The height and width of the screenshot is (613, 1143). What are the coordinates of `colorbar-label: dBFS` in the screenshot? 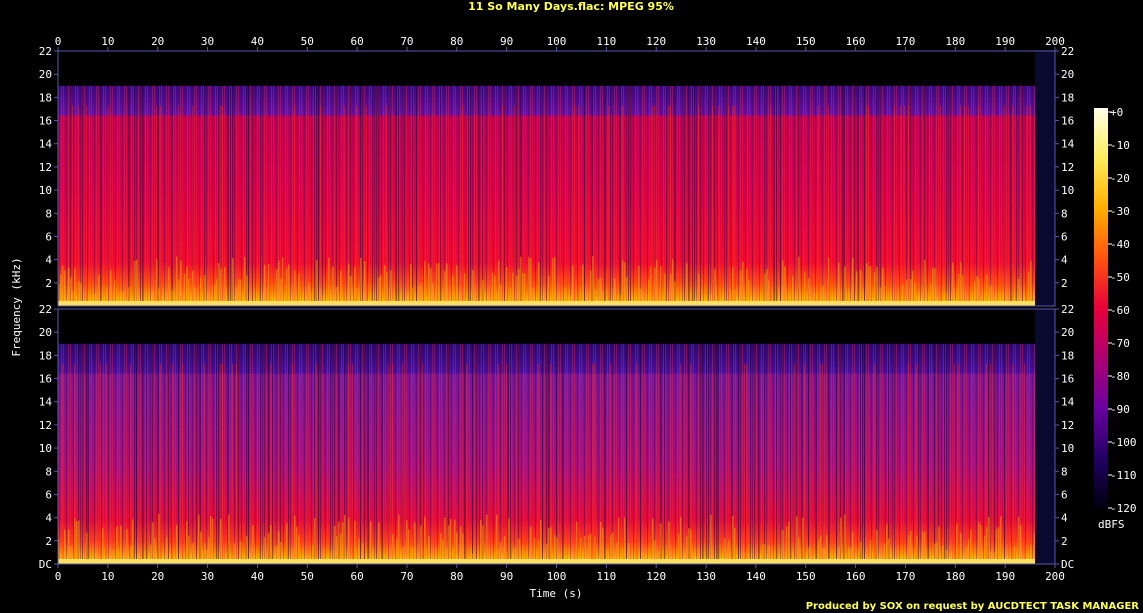 It's located at (1111, 524).